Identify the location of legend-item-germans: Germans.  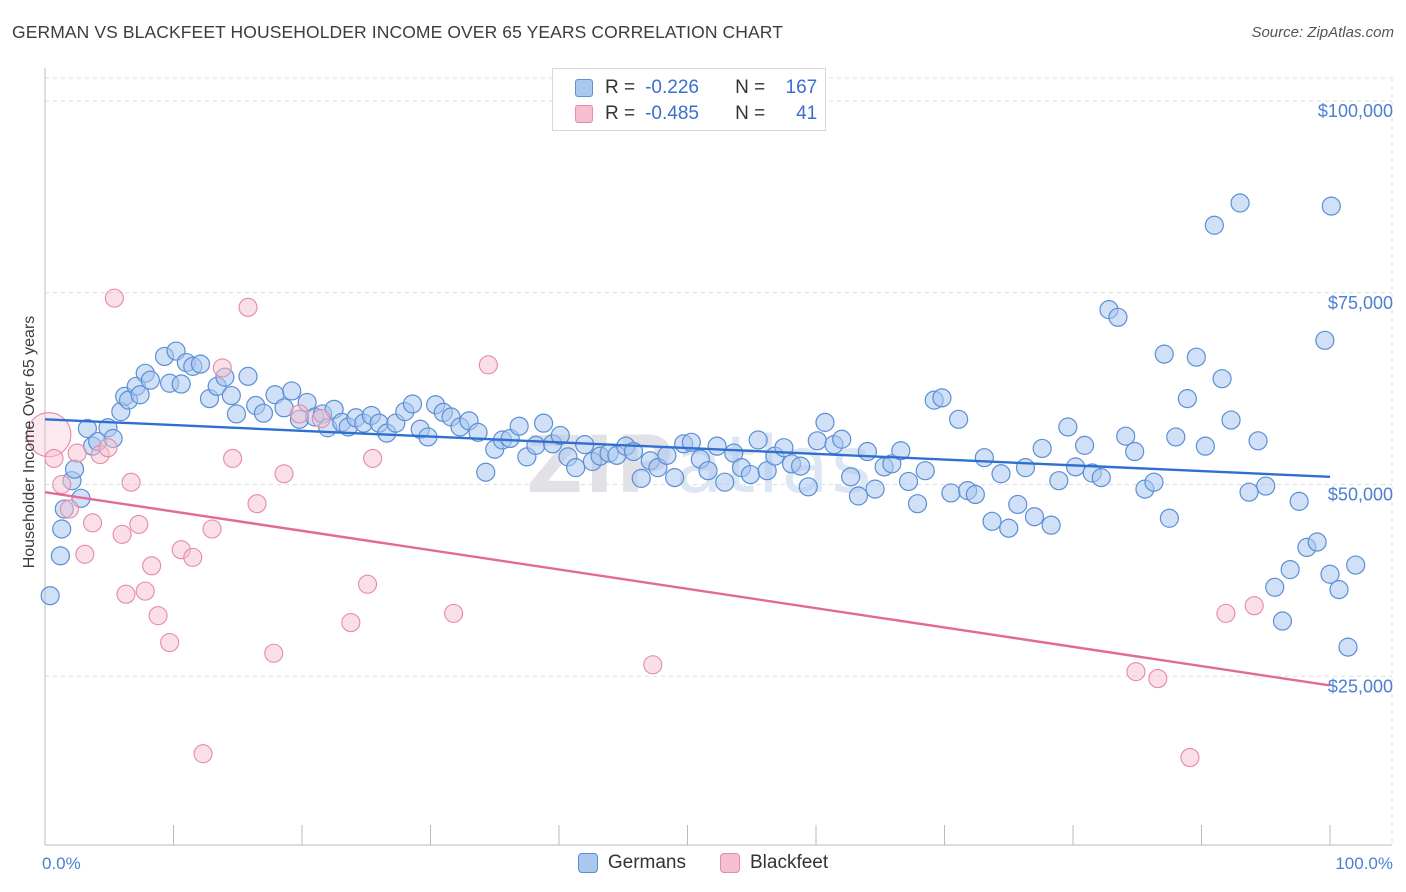
(631, 863).